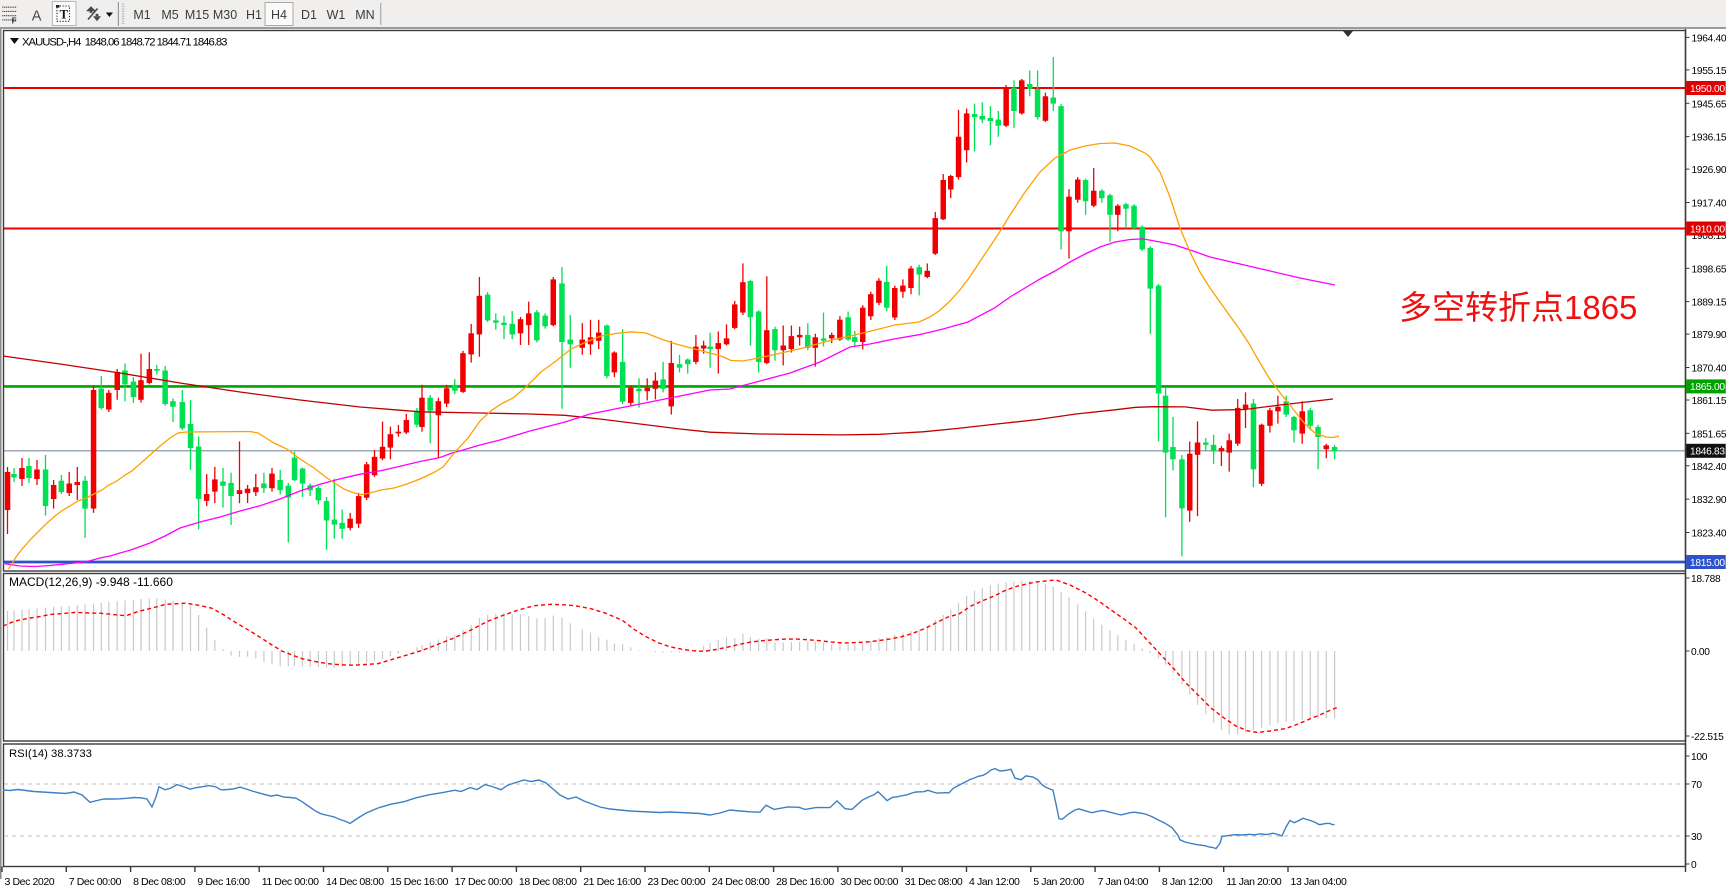 Image resolution: width=1726 pixels, height=896 pixels. What do you see at coordinates (1709, 170) in the screenshot?
I see `svg-text: 1926.90` at bounding box center [1709, 170].